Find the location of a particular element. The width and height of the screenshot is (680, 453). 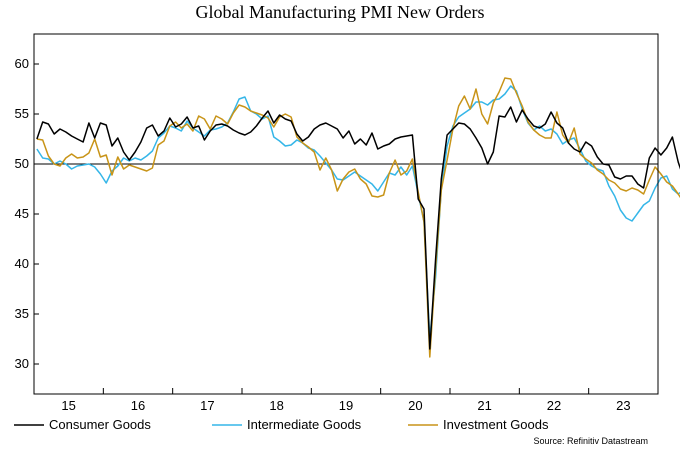

x-tick-label: 23 is located at coordinates (623, 405).